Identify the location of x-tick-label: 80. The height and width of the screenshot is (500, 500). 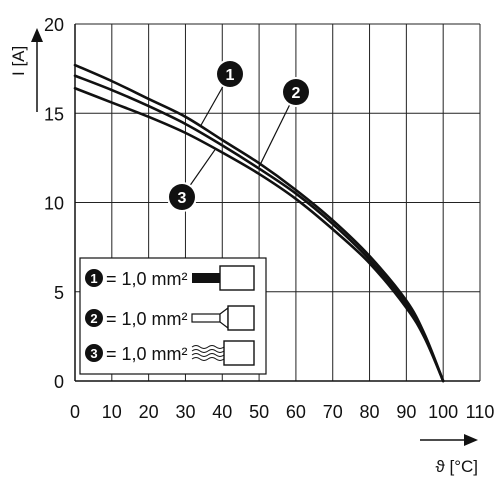
(370, 412).